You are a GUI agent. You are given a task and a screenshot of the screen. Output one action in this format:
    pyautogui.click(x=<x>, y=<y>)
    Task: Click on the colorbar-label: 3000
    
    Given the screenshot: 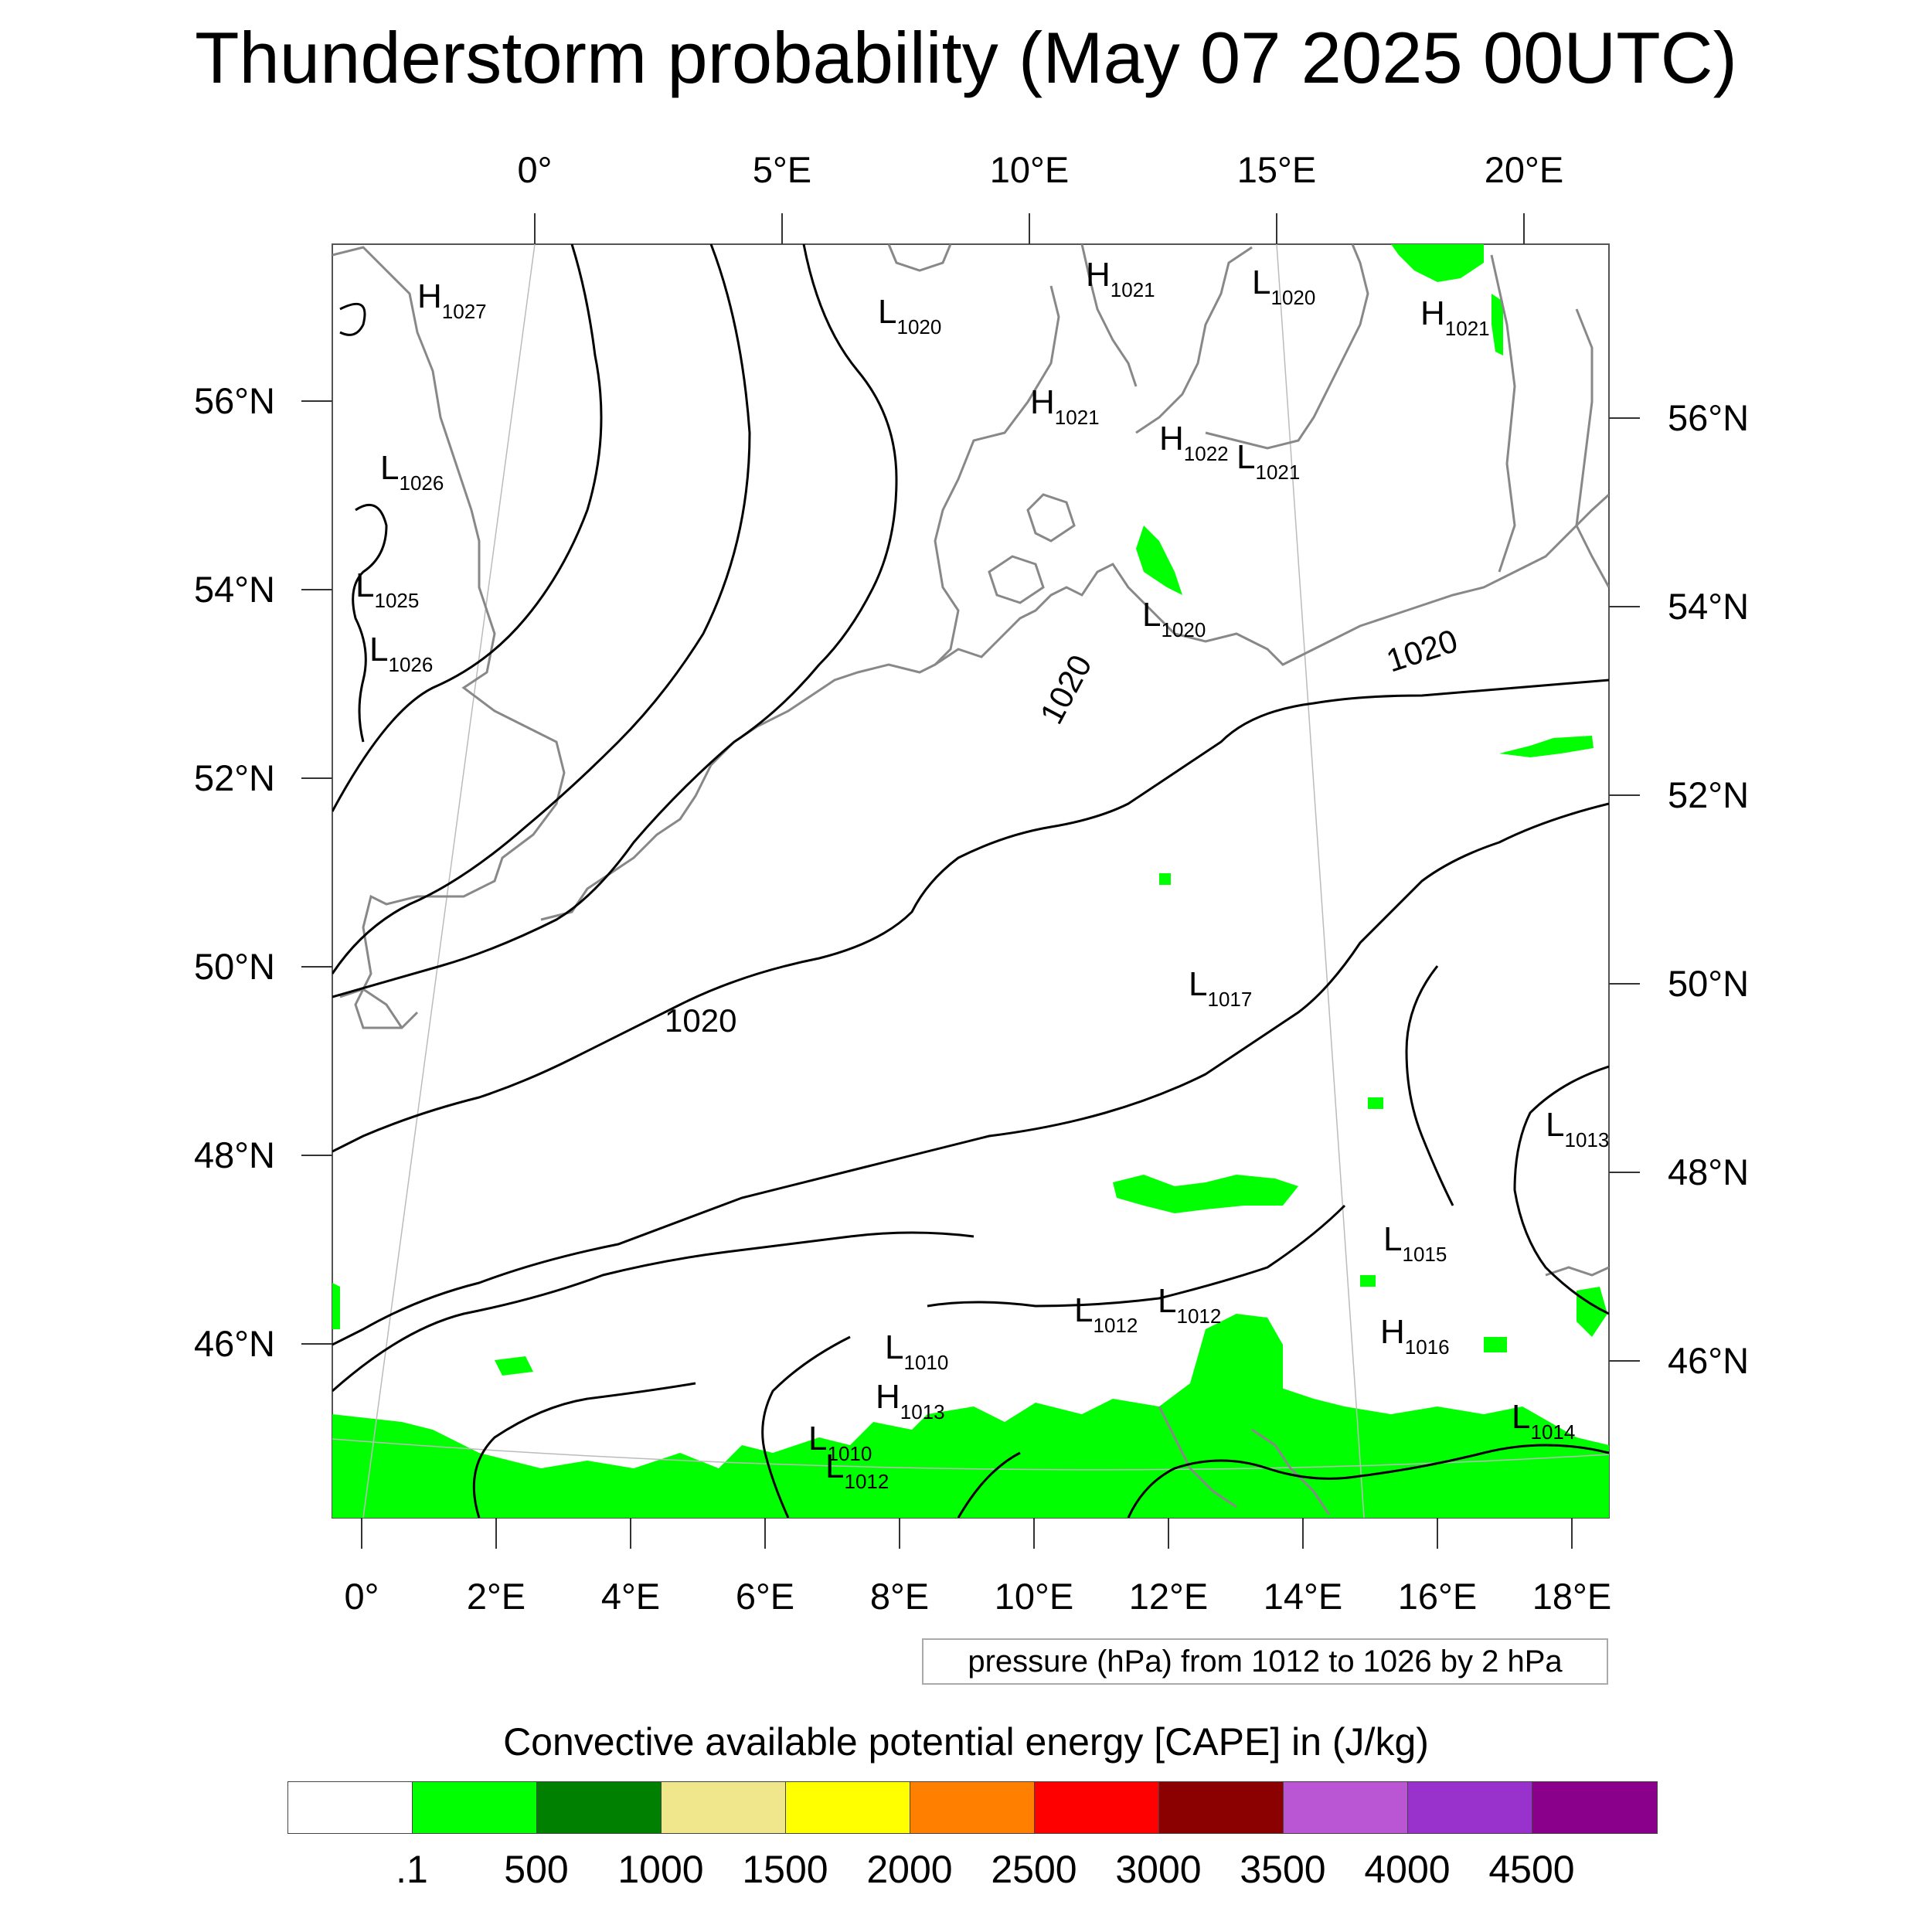 What is the action you would take?
    pyautogui.click(x=1158, y=1870)
    